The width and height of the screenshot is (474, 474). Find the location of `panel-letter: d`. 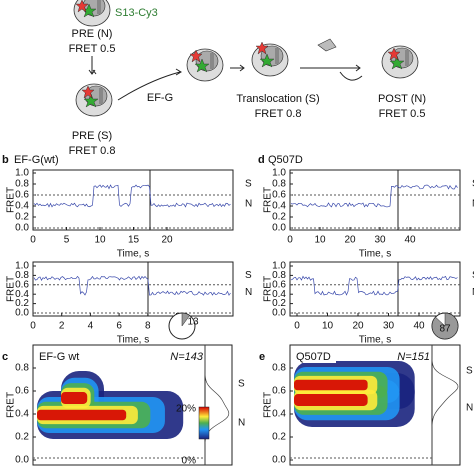

panel-letter: d is located at coordinates (261, 160).